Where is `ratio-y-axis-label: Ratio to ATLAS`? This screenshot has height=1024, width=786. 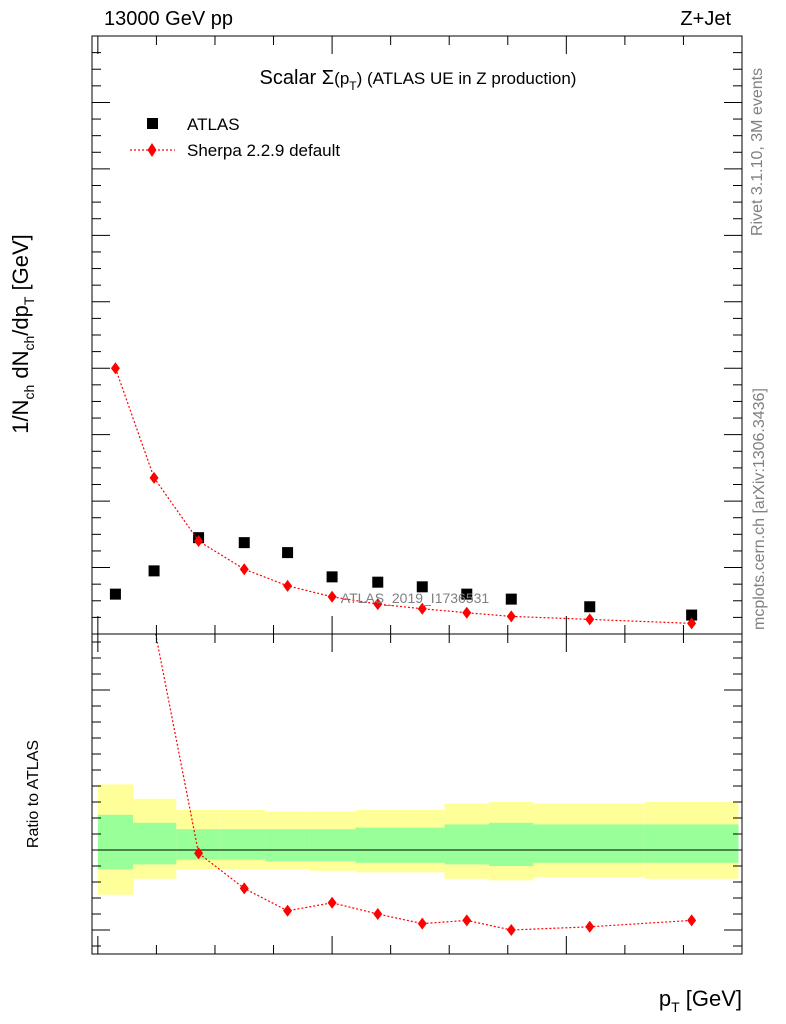
ratio-y-axis-label: Ratio to ATLAS is located at coordinates (33, 794).